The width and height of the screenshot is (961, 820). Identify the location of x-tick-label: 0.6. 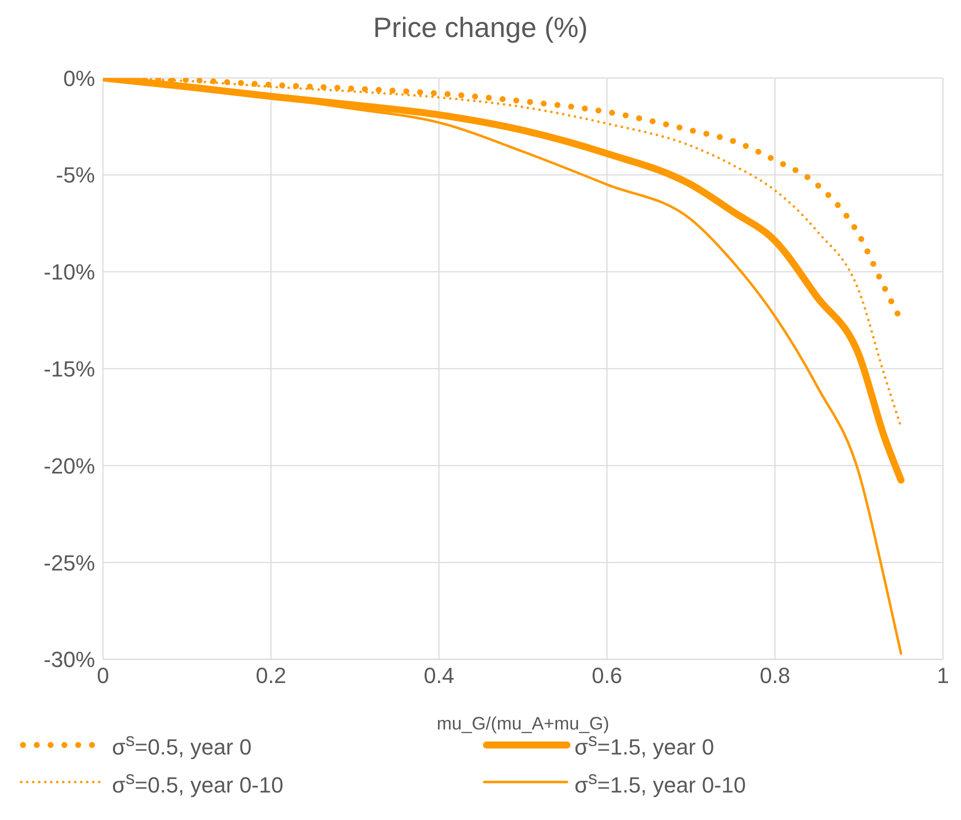
(607, 675).